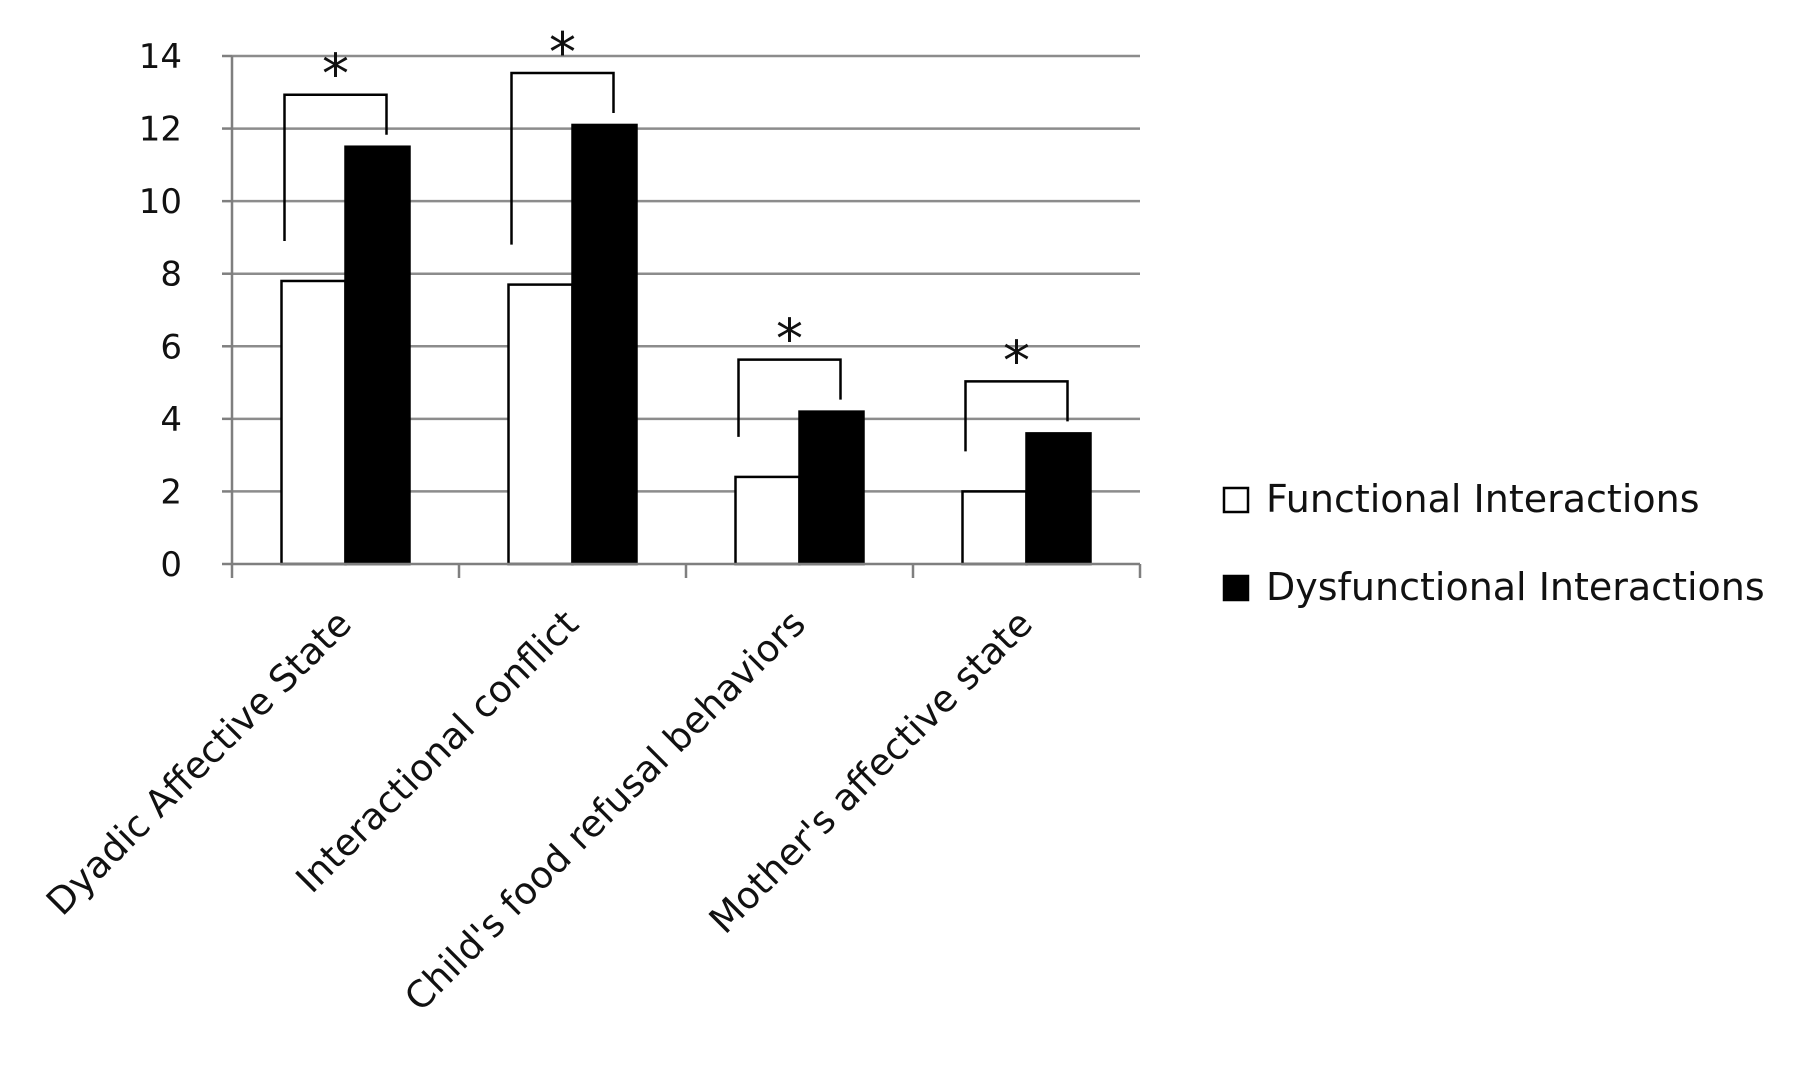 The width and height of the screenshot is (1800, 1082). What do you see at coordinates (160, 202) in the screenshot?
I see `y-tick-label: 10` at bounding box center [160, 202].